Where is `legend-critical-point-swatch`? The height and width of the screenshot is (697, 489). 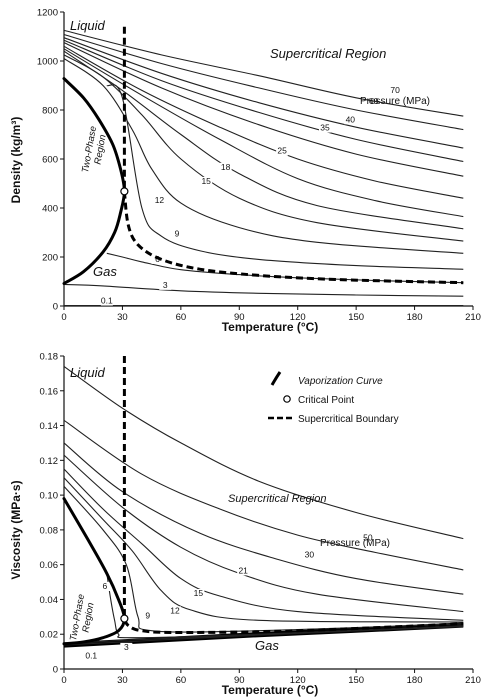 legend-critical-point-swatch is located at coordinates (287, 399).